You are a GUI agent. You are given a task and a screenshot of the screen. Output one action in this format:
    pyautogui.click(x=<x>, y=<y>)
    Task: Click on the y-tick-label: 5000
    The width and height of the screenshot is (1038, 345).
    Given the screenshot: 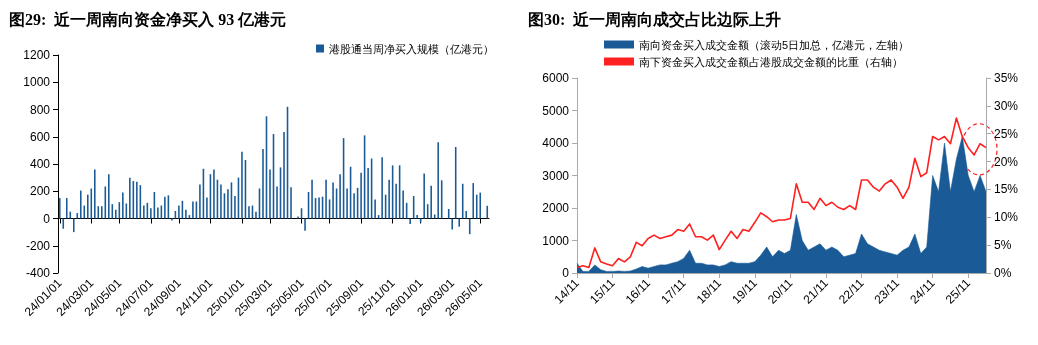 What is the action you would take?
    pyautogui.click(x=556, y=110)
    